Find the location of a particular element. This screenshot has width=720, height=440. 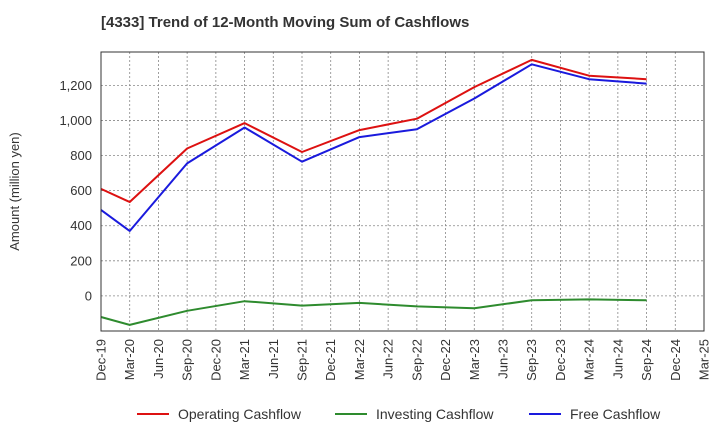

x-tick-label: Mar-24 is located at coordinates (589, 359).